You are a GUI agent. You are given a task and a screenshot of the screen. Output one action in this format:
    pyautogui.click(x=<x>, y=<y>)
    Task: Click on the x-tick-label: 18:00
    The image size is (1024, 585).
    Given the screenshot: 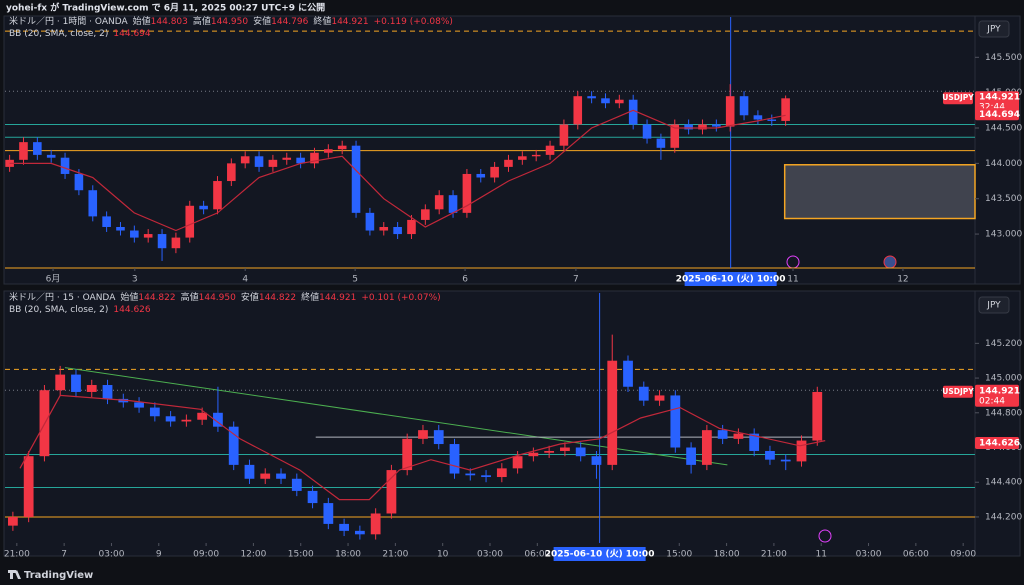 What is the action you would take?
    pyautogui.click(x=727, y=555)
    